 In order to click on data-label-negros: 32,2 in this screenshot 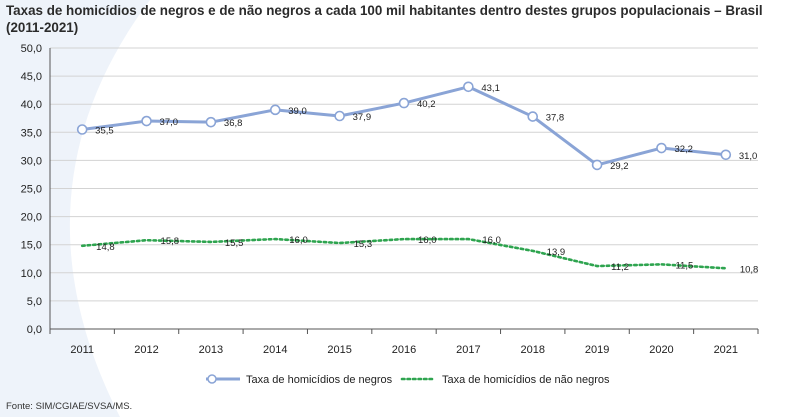, I will do `click(683, 149)`.